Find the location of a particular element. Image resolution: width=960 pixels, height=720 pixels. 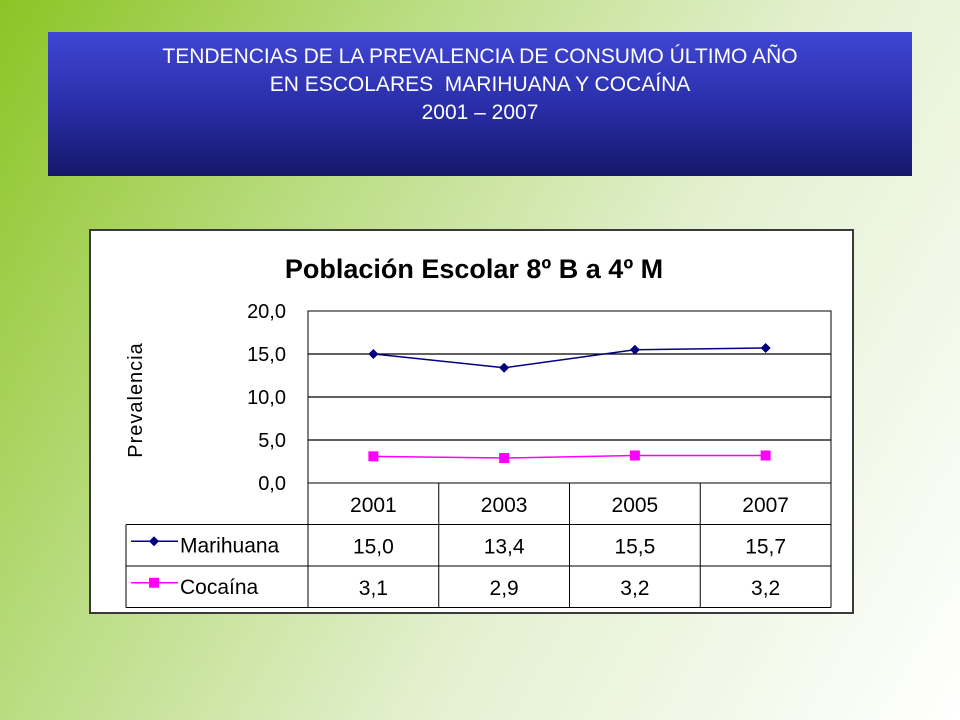

data-table-value: 15,5 is located at coordinates (634, 546).